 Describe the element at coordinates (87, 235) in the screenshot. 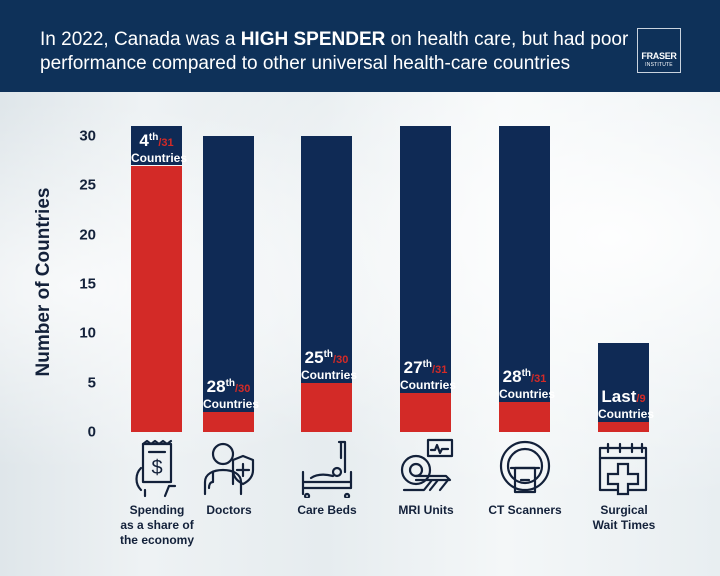

I see `y-tick-label: 20` at that location.